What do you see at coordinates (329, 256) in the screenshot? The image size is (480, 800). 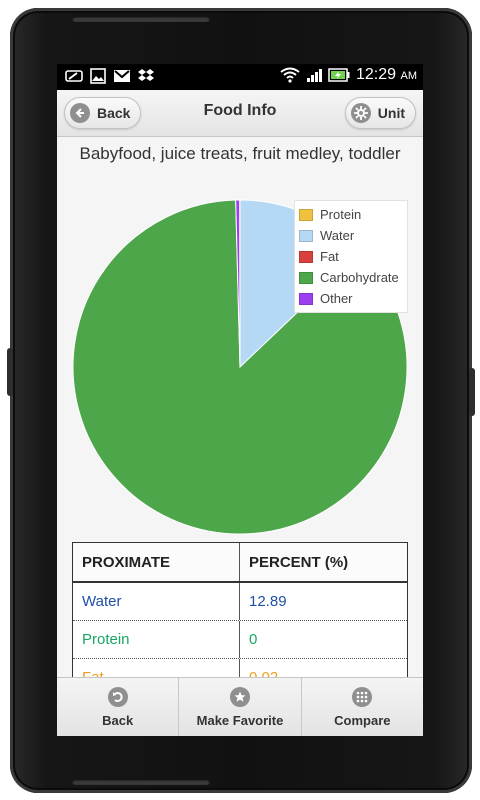 I see `legend-label-fat: Fat` at bounding box center [329, 256].